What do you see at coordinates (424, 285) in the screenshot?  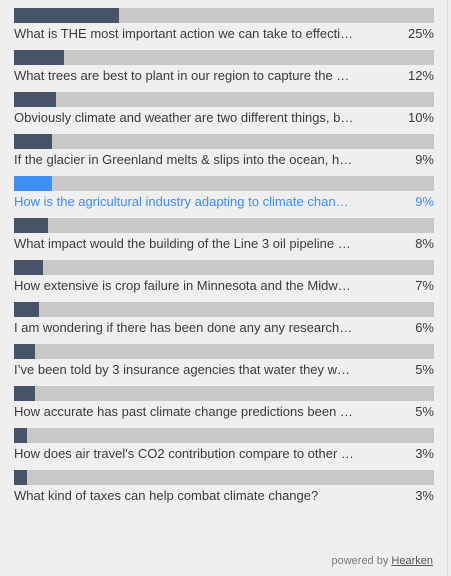 I see `question-percent: 7%` at bounding box center [424, 285].